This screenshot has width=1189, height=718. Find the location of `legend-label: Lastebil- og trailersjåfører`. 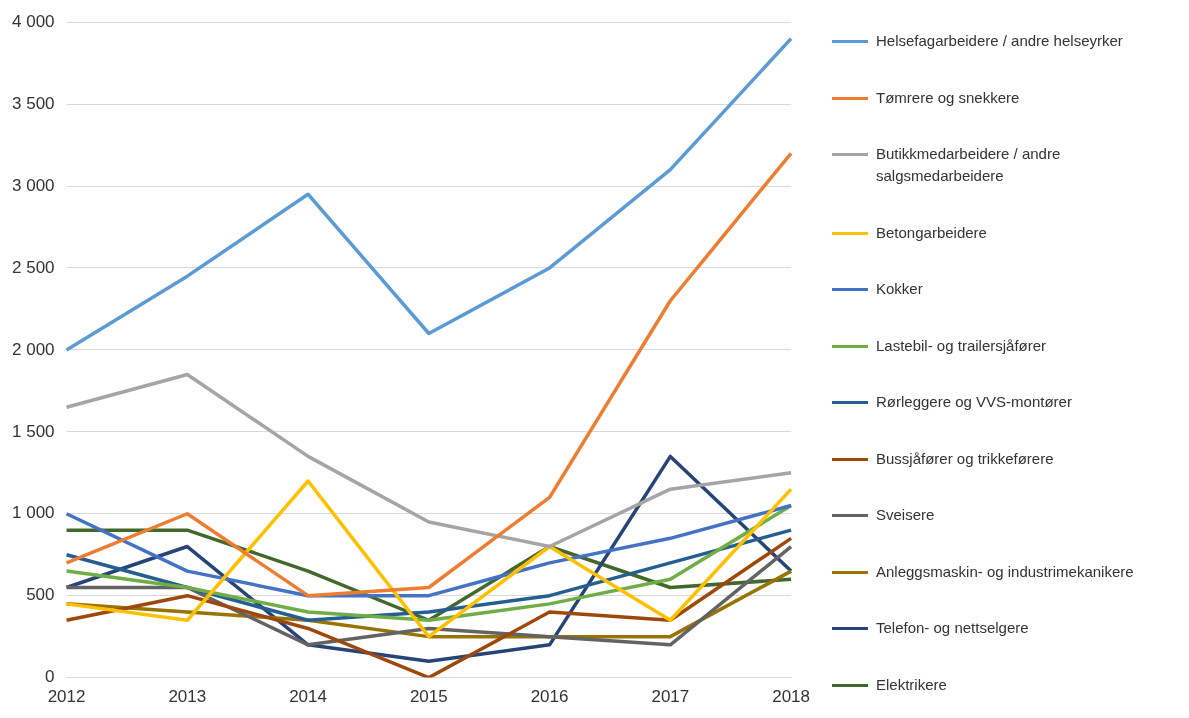

legend-label: Lastebil- og trailersjåfører is located at coordinates (961, 345).